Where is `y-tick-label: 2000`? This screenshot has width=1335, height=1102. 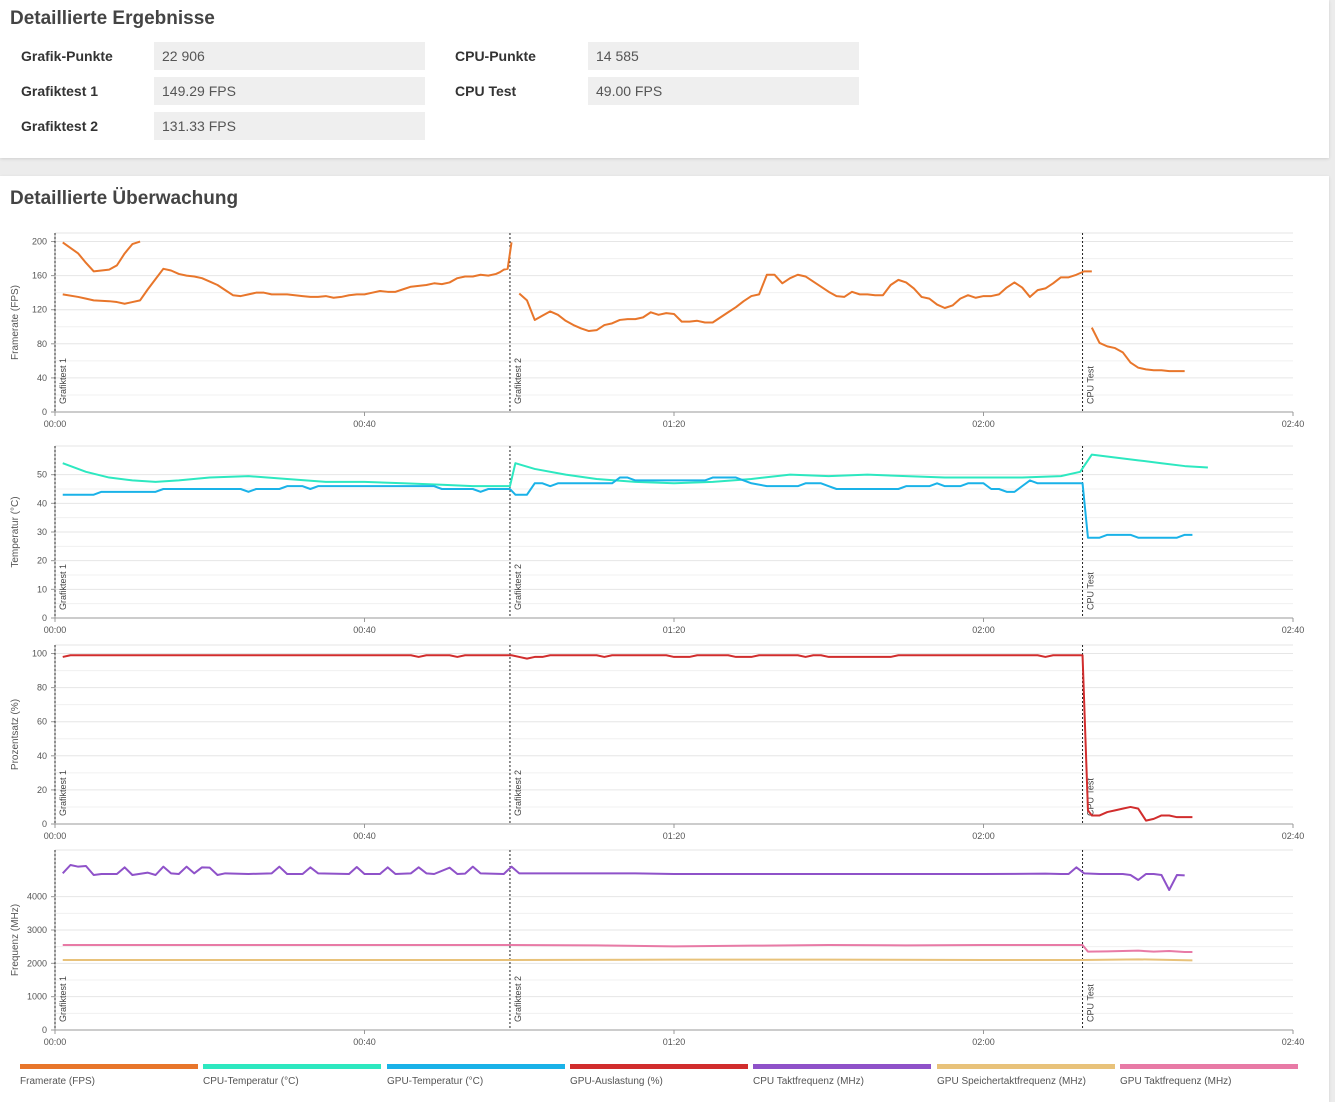 y-tick-label: 2000 is located at coordinates (37, 963).